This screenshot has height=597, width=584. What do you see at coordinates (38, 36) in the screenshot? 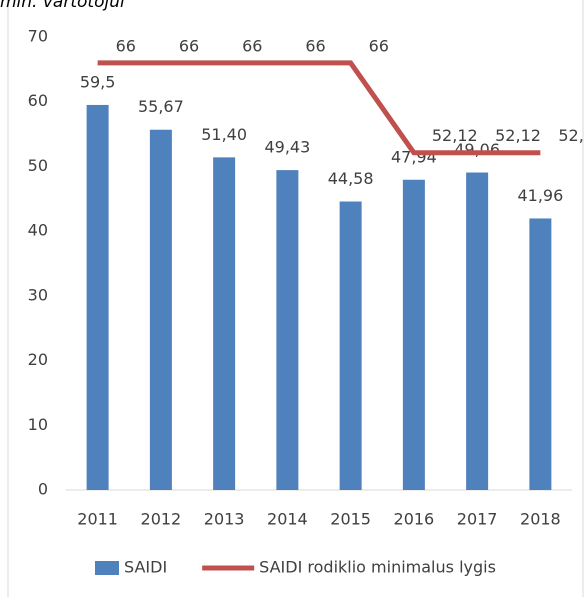
I see `y-tick-label: 70` at bounding box center [38, 36].